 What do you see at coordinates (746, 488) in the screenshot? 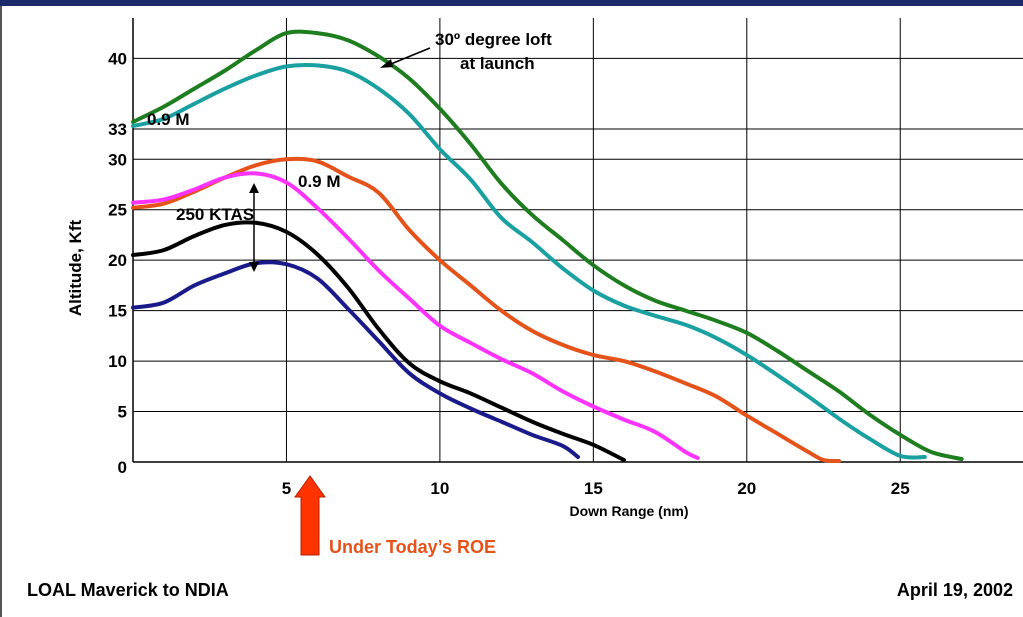
I see `x-tick-label: 20` at bounding box center [746, 488].